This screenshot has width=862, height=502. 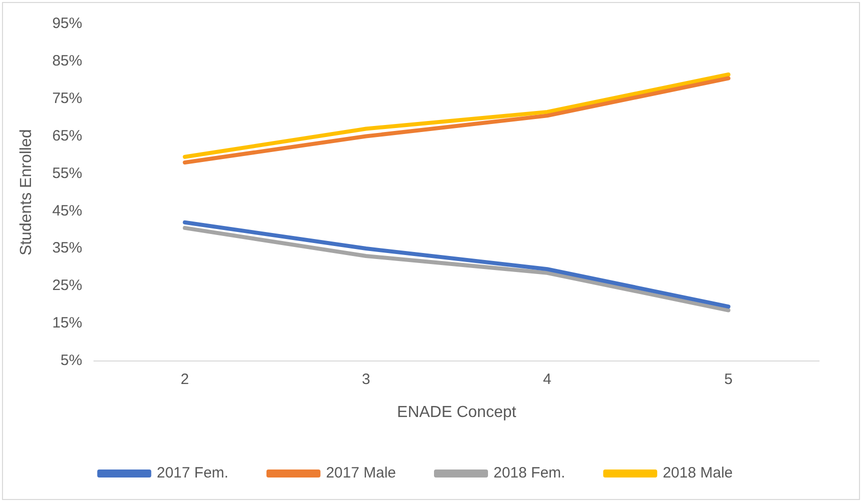 I want to click on x-tick-label: 5, so click(x=728, y=379).